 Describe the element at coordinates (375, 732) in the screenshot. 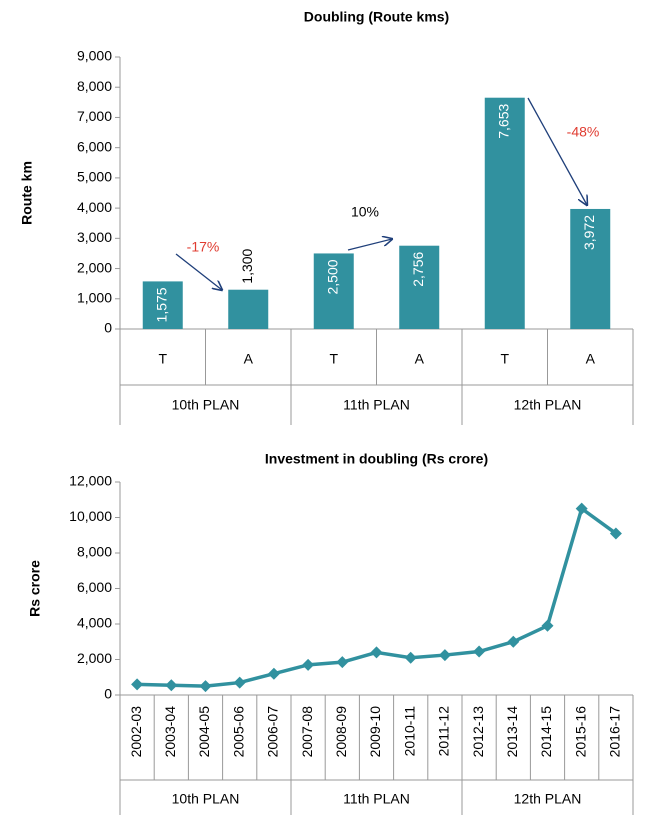

I see `x-tick-label: 2009-10` at that location.